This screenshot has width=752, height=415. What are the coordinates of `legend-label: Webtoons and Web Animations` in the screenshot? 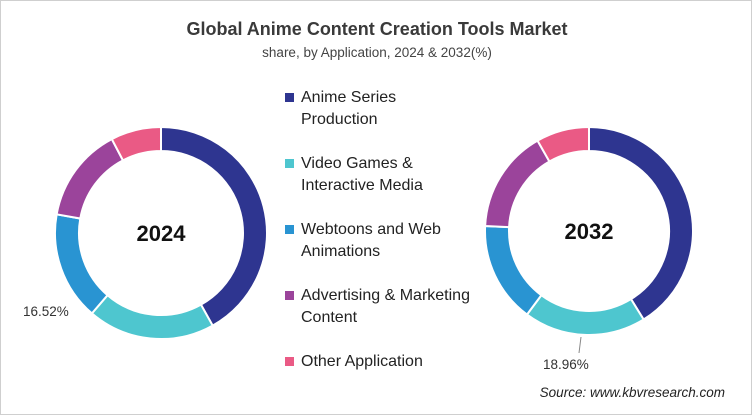 It's located at (371, 240).